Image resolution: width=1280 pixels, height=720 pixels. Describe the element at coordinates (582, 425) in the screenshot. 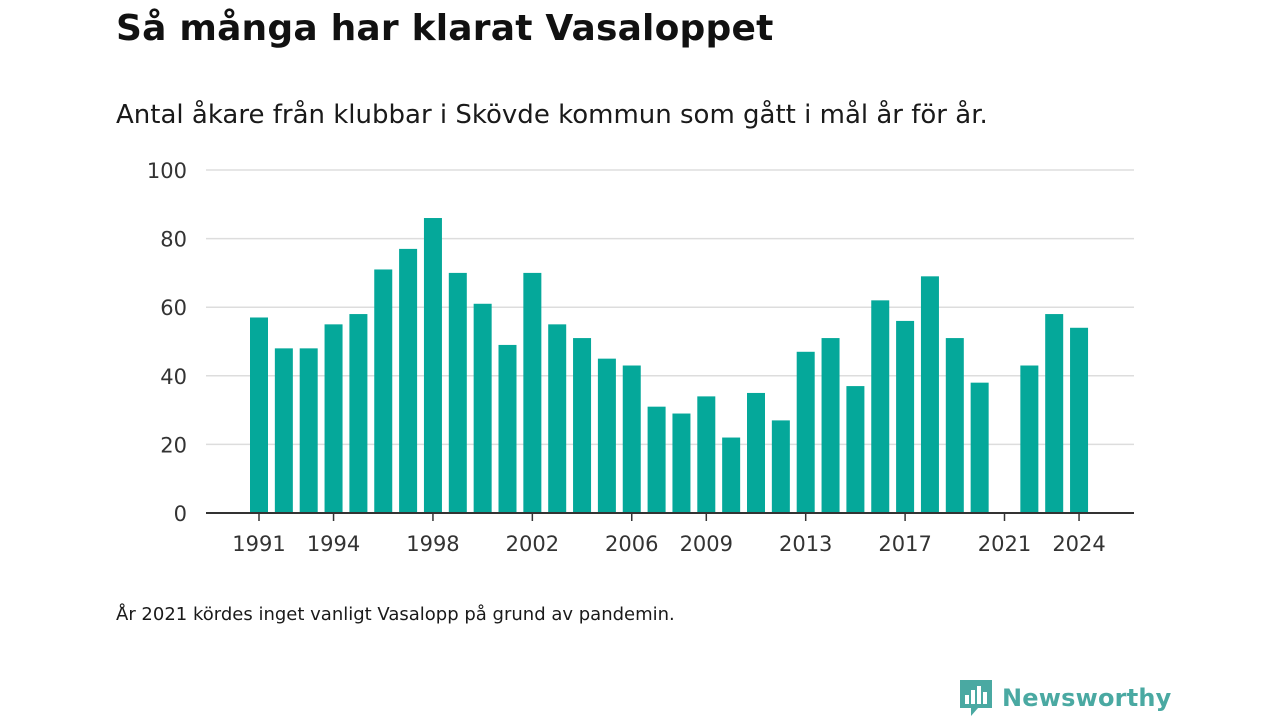

I see `bar-2004` at that location.